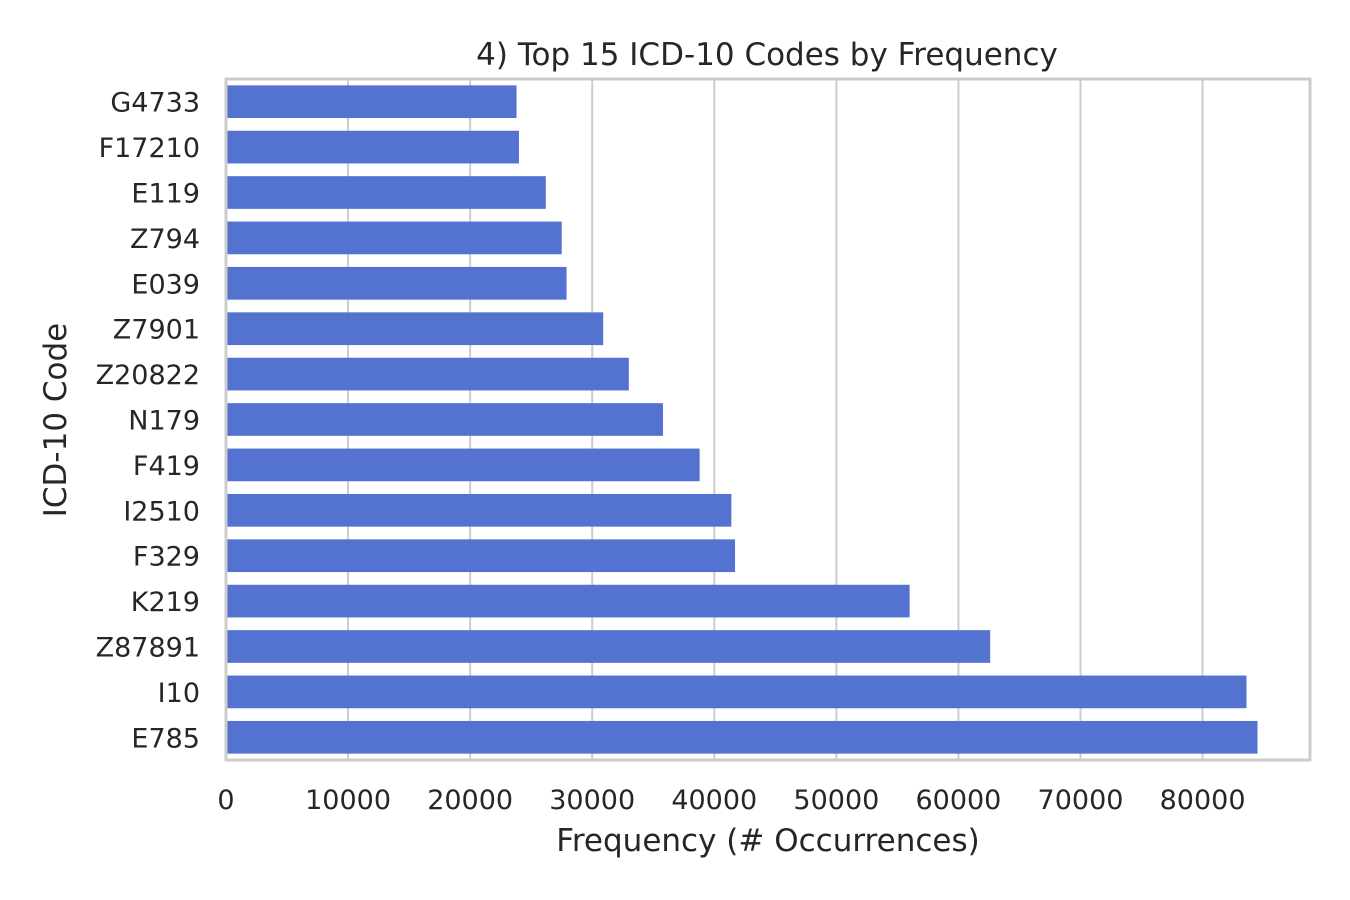 The image size is (1350, 900). What do you see at coordinates (165, 194) in the screenshot?
I see `y-tick-label: E119` at bounding box center [165, 194].